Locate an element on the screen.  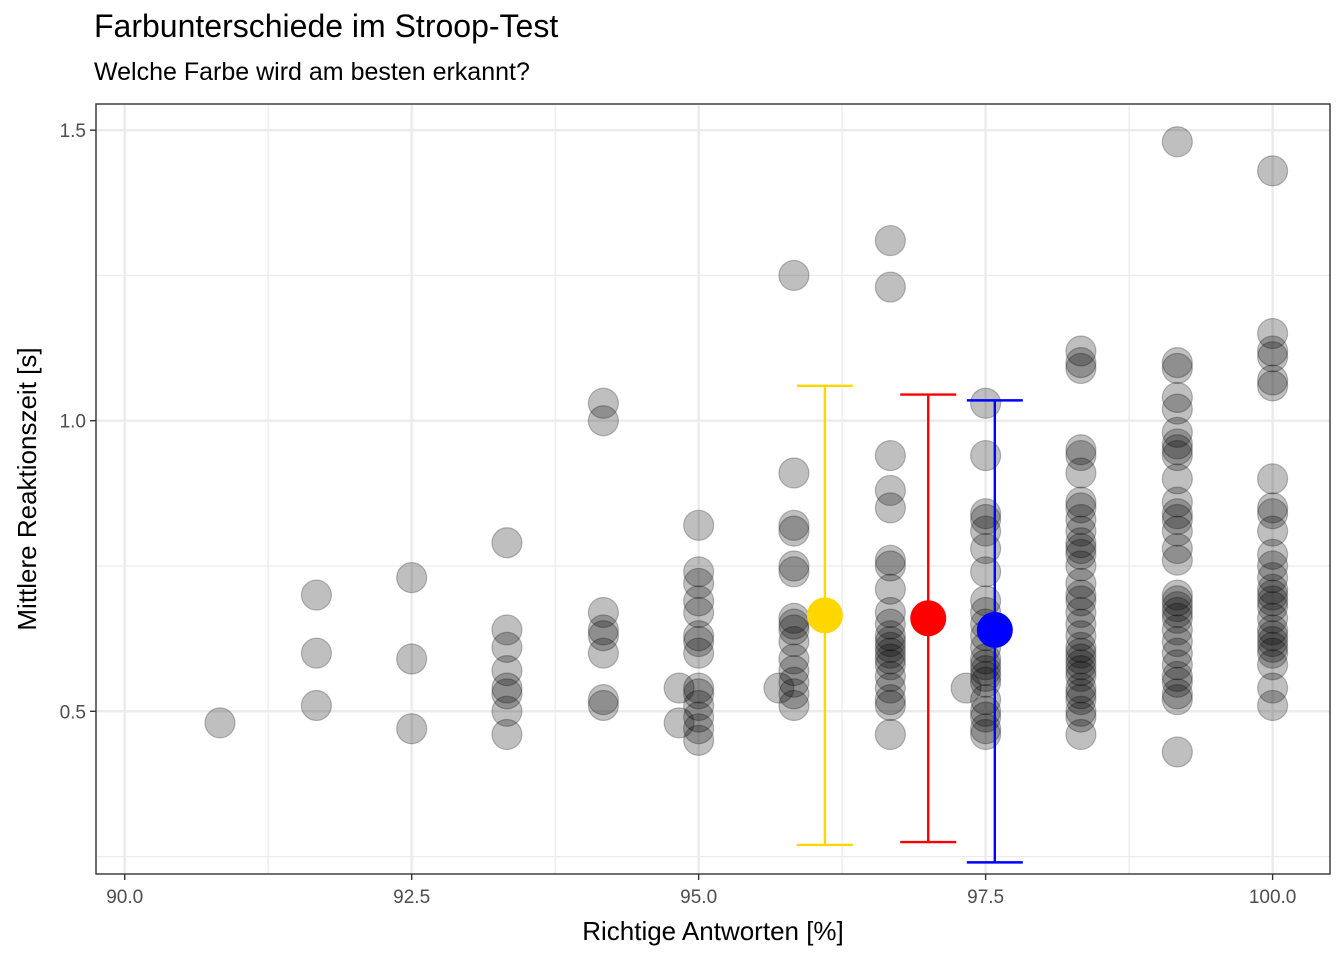
x-axis-title: Richtige Antworten [%] is located at coordinates (713, 931).